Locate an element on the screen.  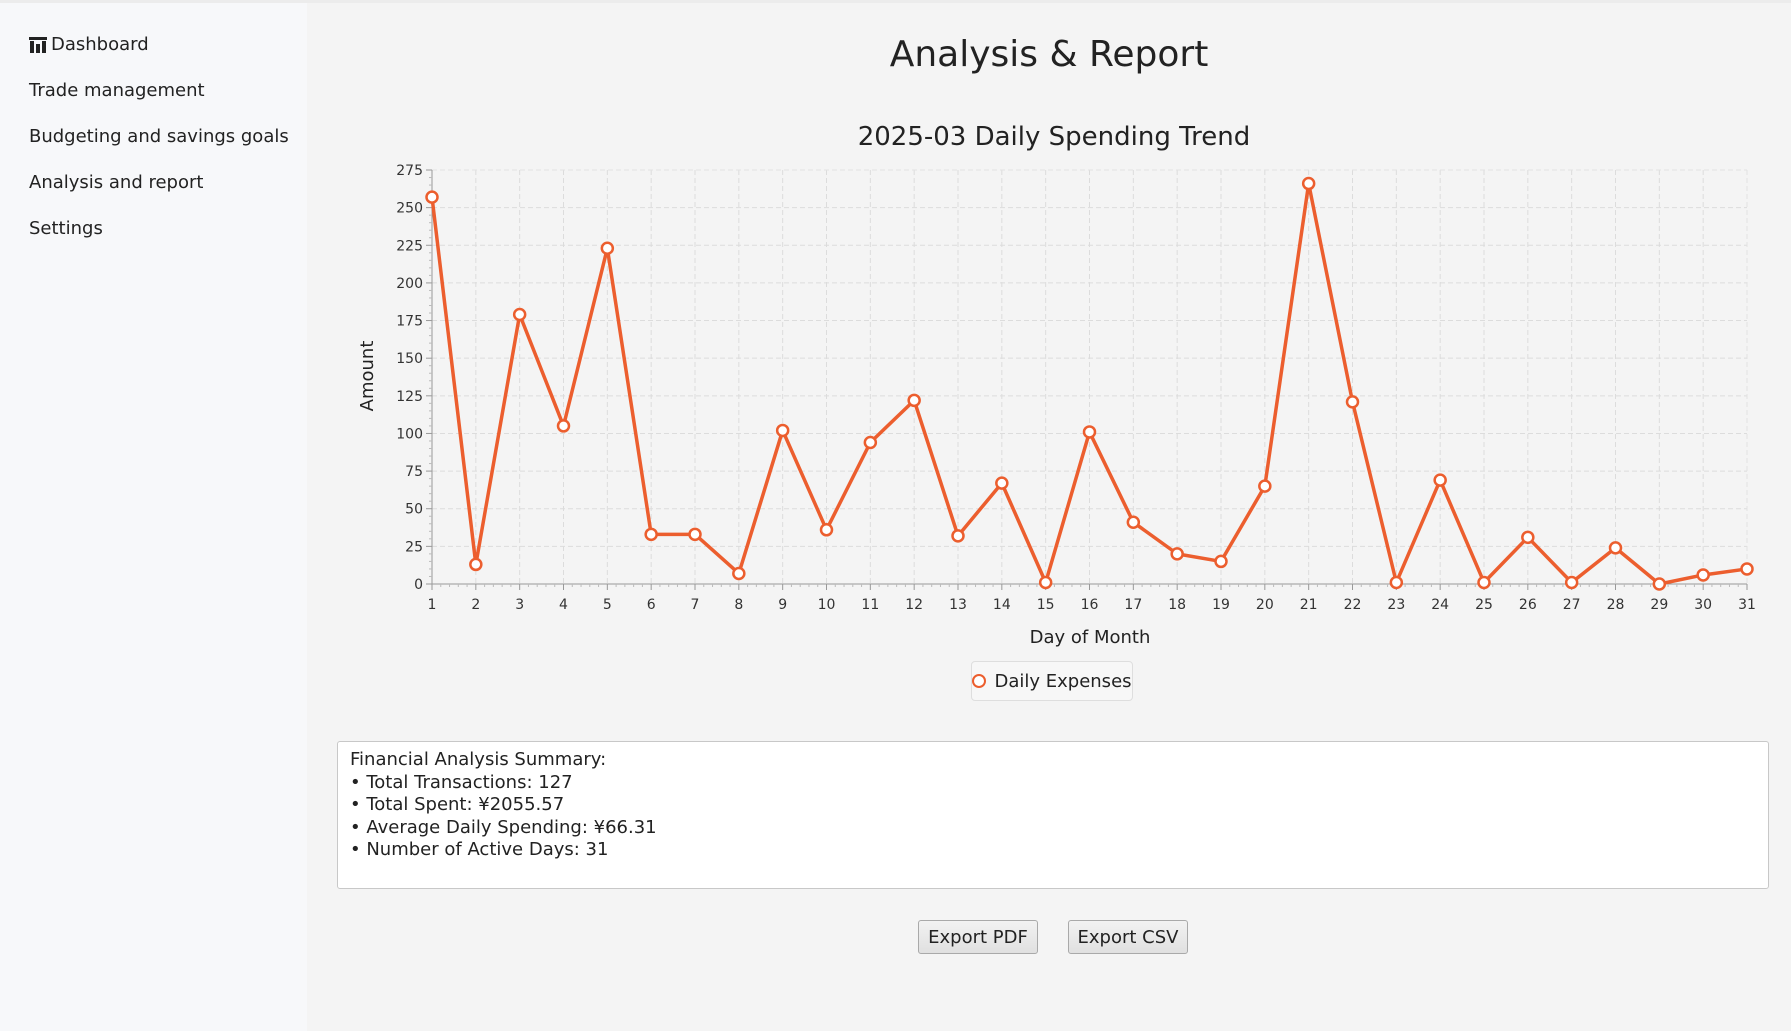
sidebar-item-dashboard: Dashboard is located at coordinates (89, 44).